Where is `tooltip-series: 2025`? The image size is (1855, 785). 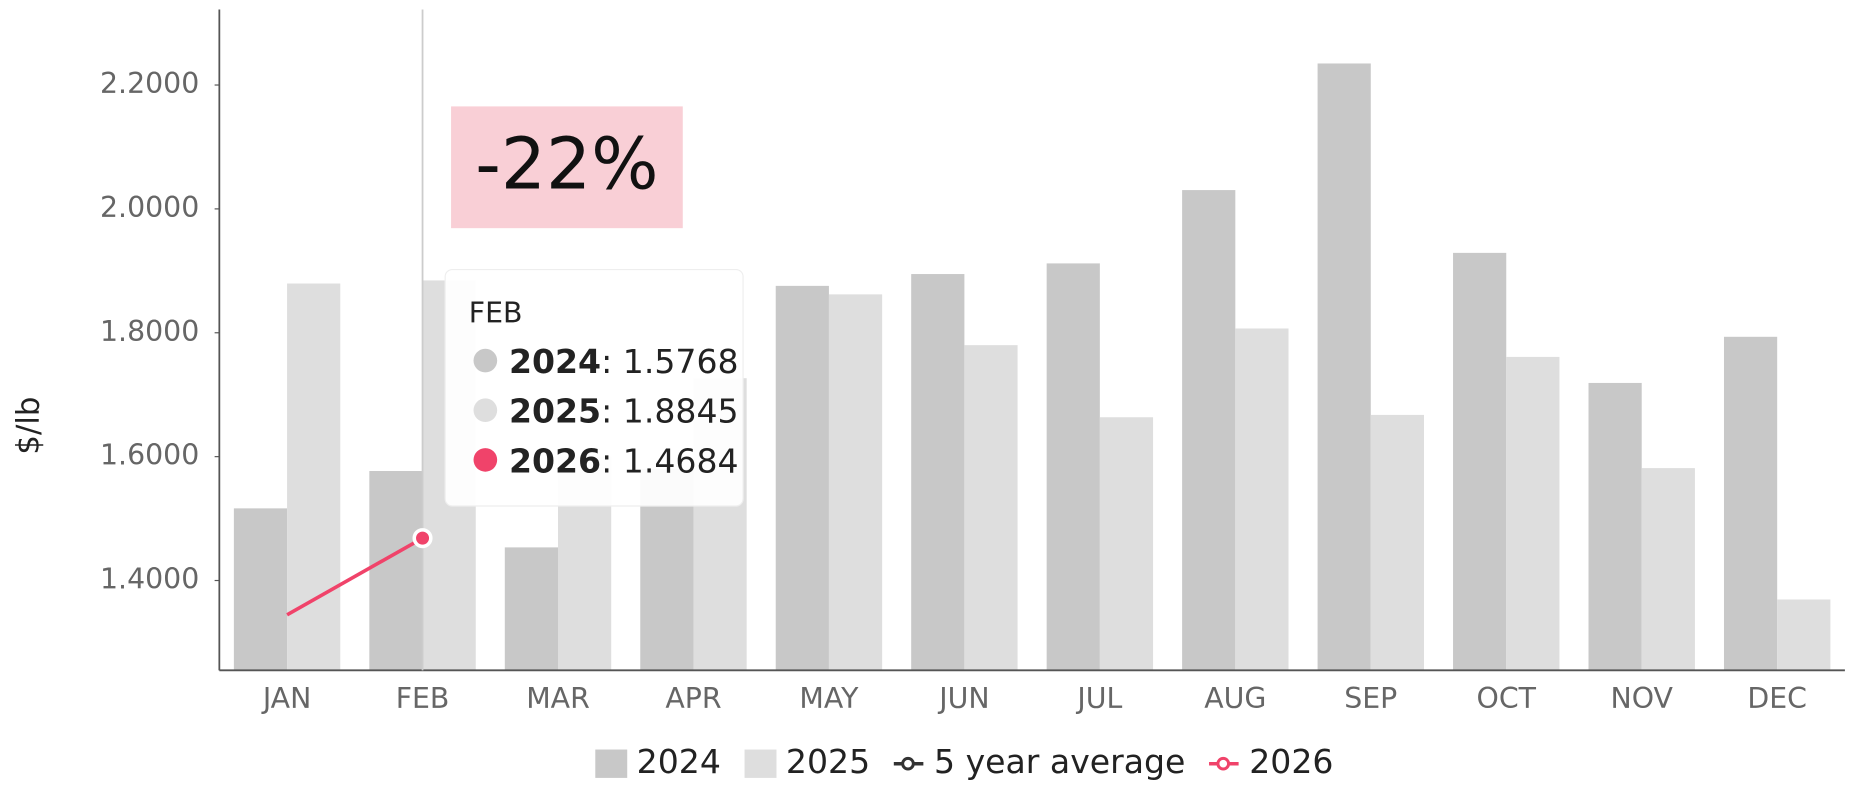
tooltip-series: 2025 is located at coordinates (555, 410).